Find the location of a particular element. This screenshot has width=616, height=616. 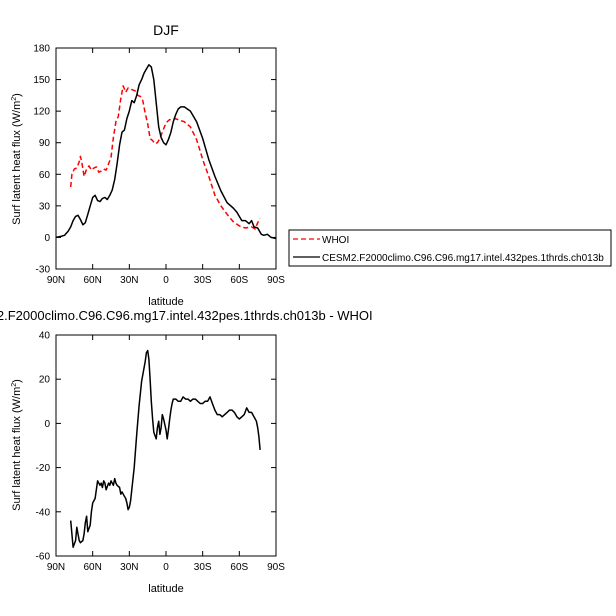

bottom-chart-y-axis-label: Surf latent heat flux (W/m2) is located at coordinates (17, 445).